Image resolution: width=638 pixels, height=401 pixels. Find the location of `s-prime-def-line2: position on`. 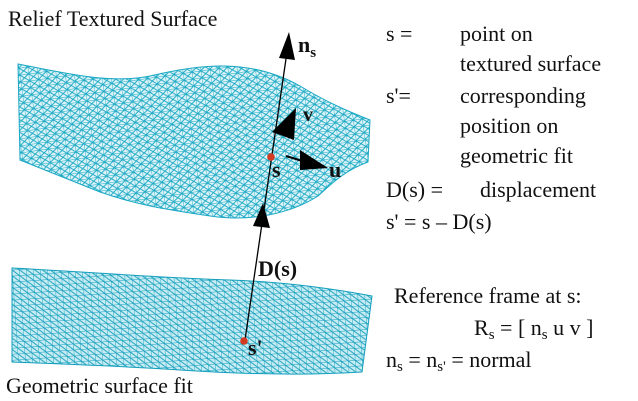

s-prime-def-line2: position on is located at coordinates (509, 125).